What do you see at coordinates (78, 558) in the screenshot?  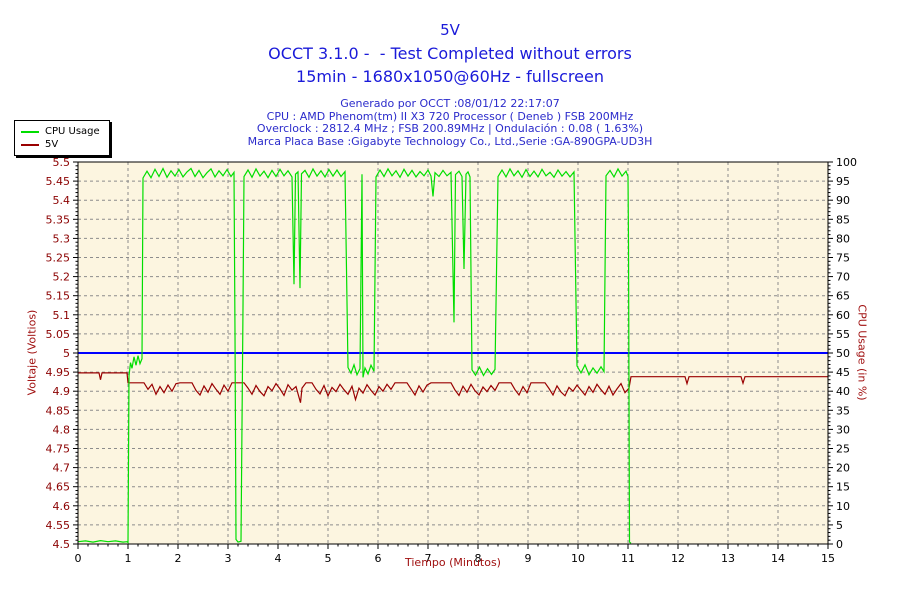 I see `x-tick-label: 0` at bounding box center [78, 558].